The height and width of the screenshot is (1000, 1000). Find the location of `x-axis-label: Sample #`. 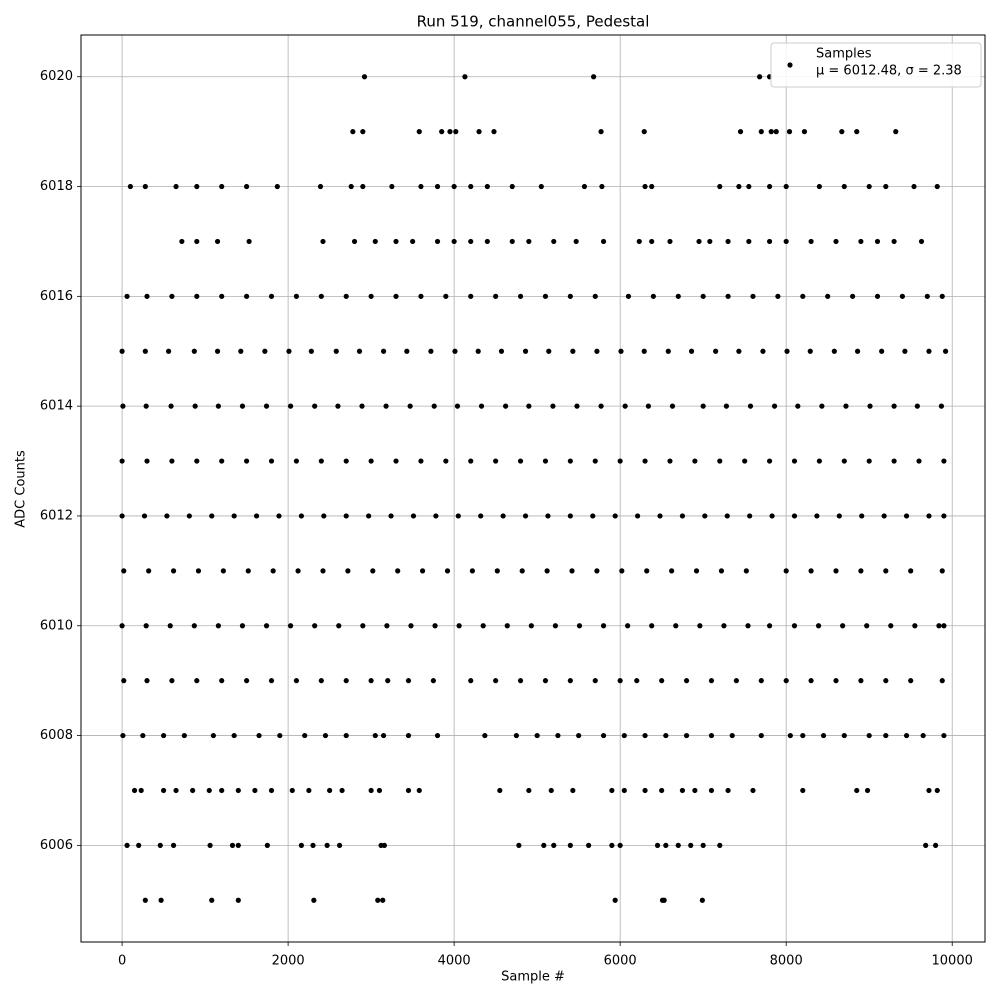

x-axis-label: Sample # is located at coordinates (533, 977).